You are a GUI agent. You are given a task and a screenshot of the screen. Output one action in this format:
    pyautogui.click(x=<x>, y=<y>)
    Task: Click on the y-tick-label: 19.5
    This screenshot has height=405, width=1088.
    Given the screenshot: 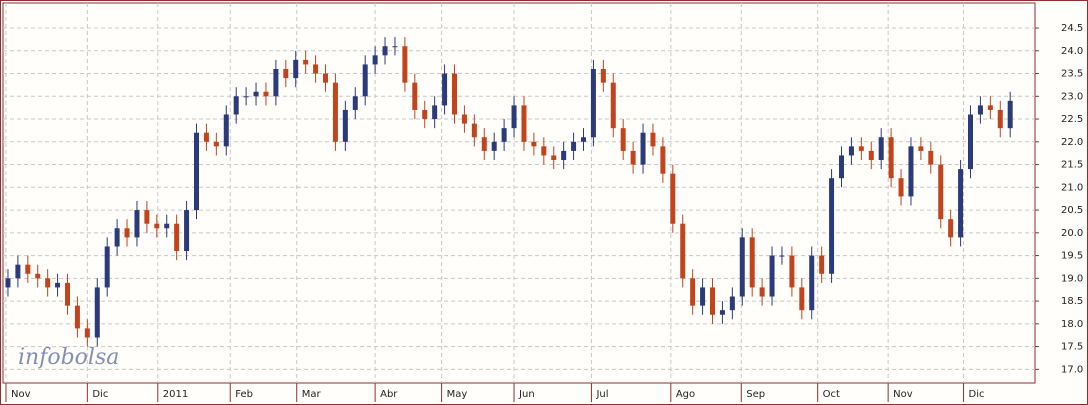 What is the action you would take?
    pyautogui.click(x=1072, y=256)
    